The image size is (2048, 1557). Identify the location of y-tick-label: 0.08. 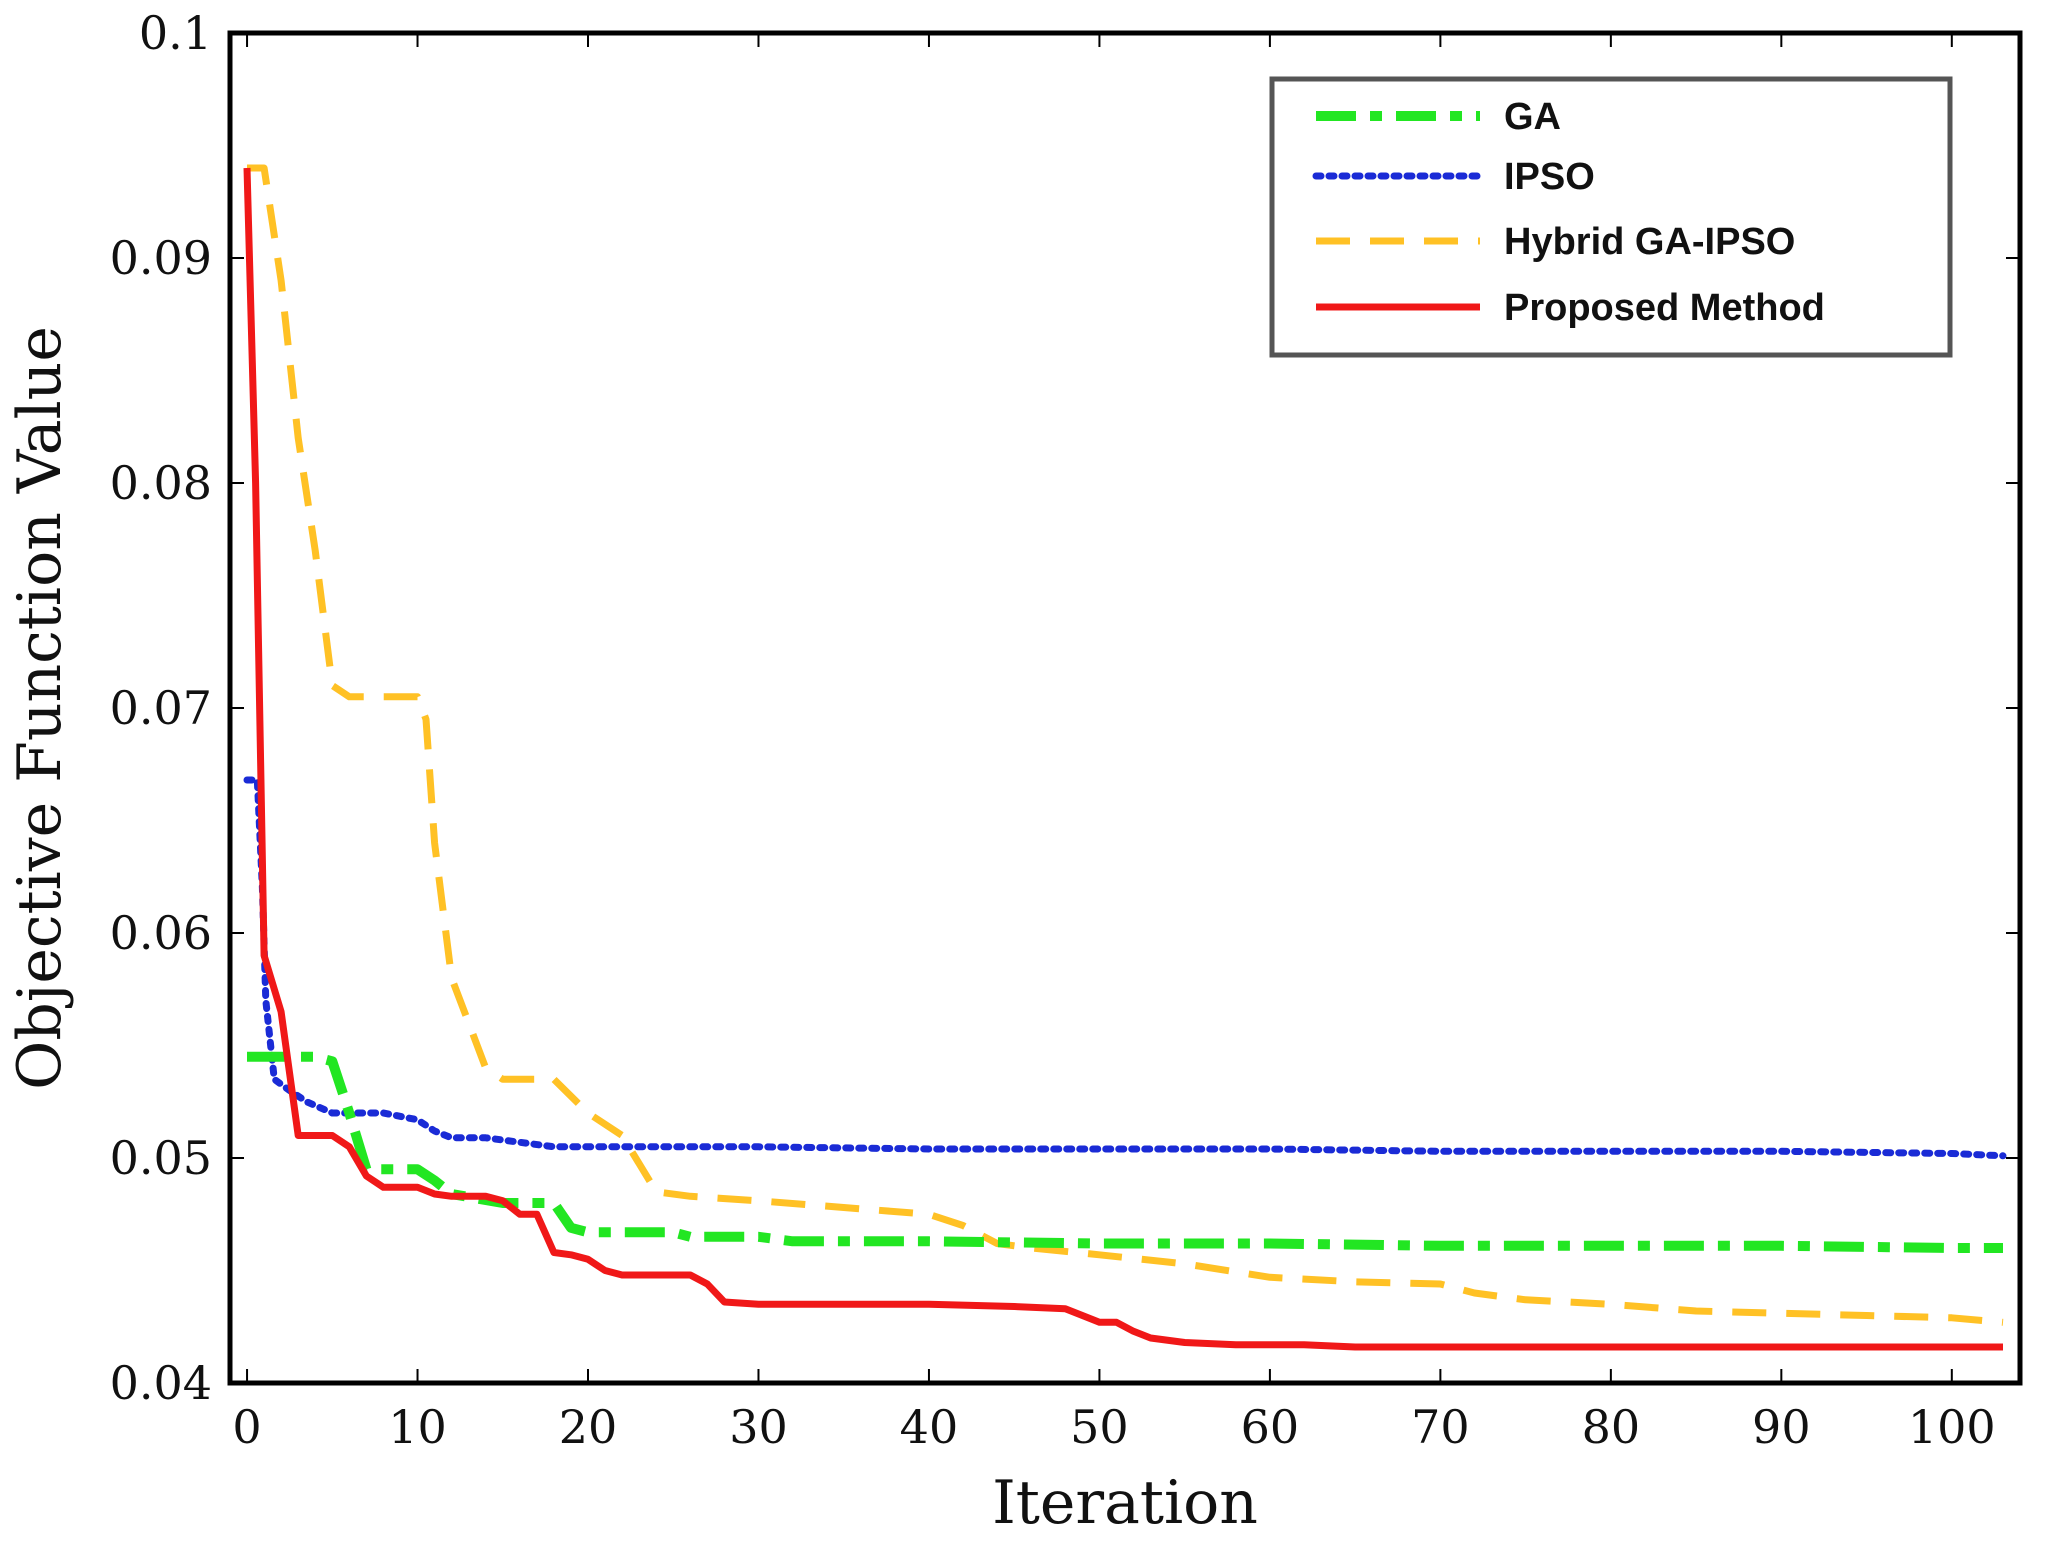
(161, 483).